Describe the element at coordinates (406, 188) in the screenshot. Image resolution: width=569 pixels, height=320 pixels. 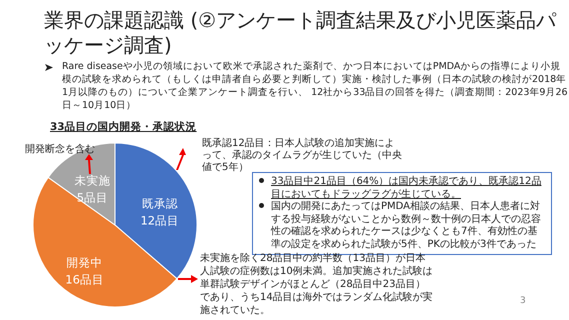
I see `text: 33品目中21品目（64%）は国内未承認であり、既承認12品目においてもドラッグラグが生じている。` at that location.